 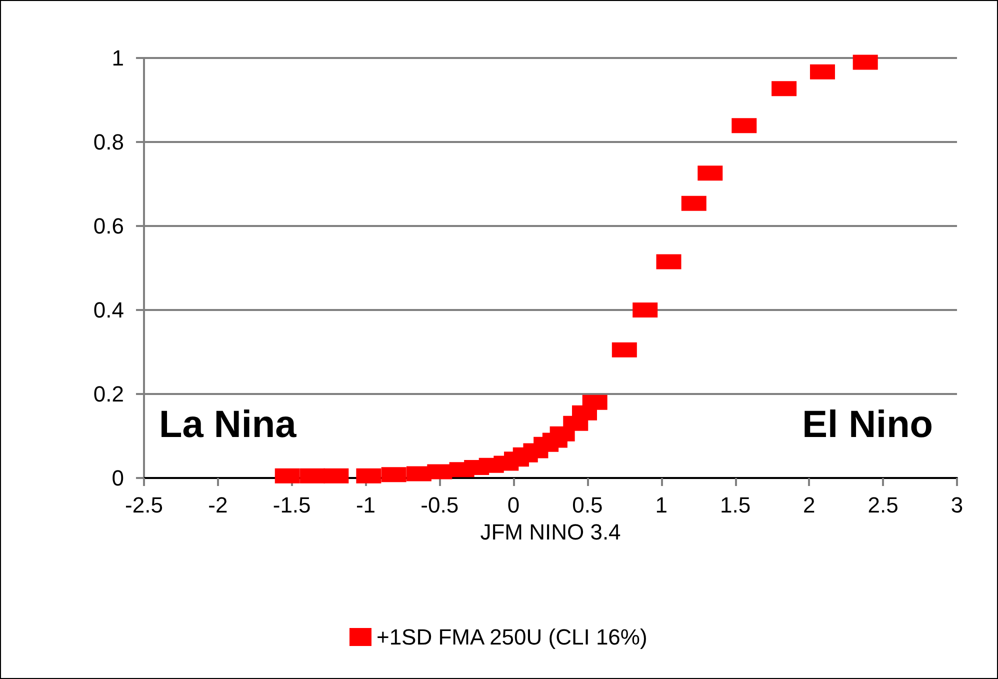 What do you see at coordinates (587, 505) in the screenshot?
I see `x-tick-label: 0.5` at bounding box center [587, 505].